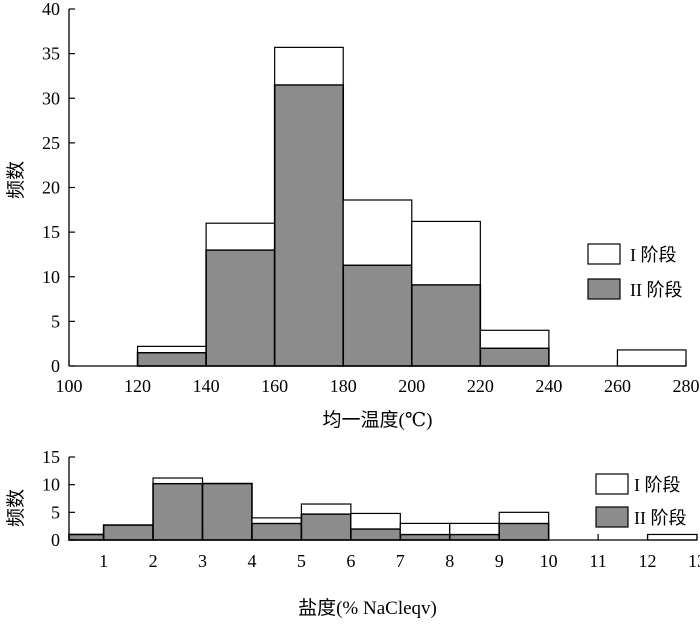  What do you see at coordinates (499, 561) in the screenshot?
I see `x-tick-label: 9` at bounding box center [499, 561].